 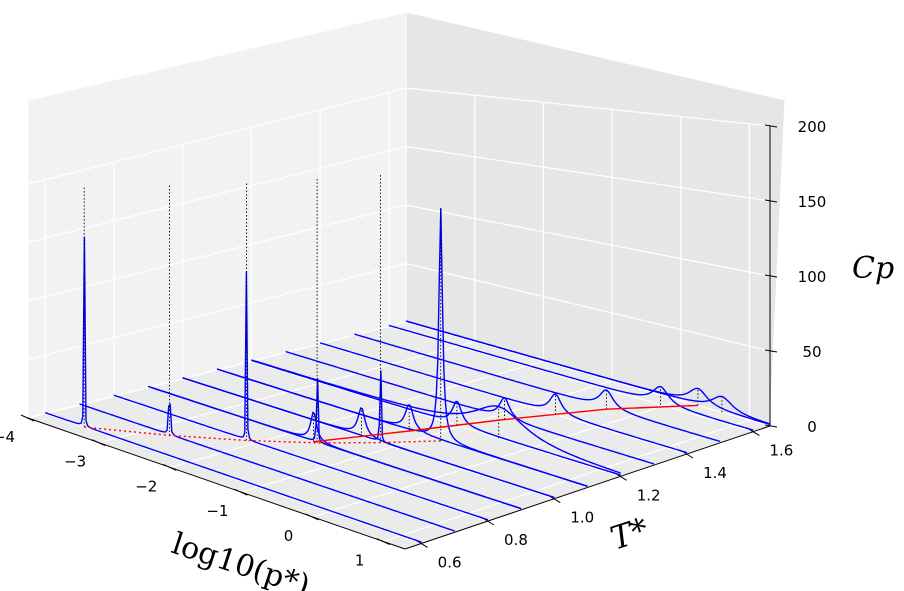 I want to click on y-tick-label: 1.6, so click(x=781, y=451).